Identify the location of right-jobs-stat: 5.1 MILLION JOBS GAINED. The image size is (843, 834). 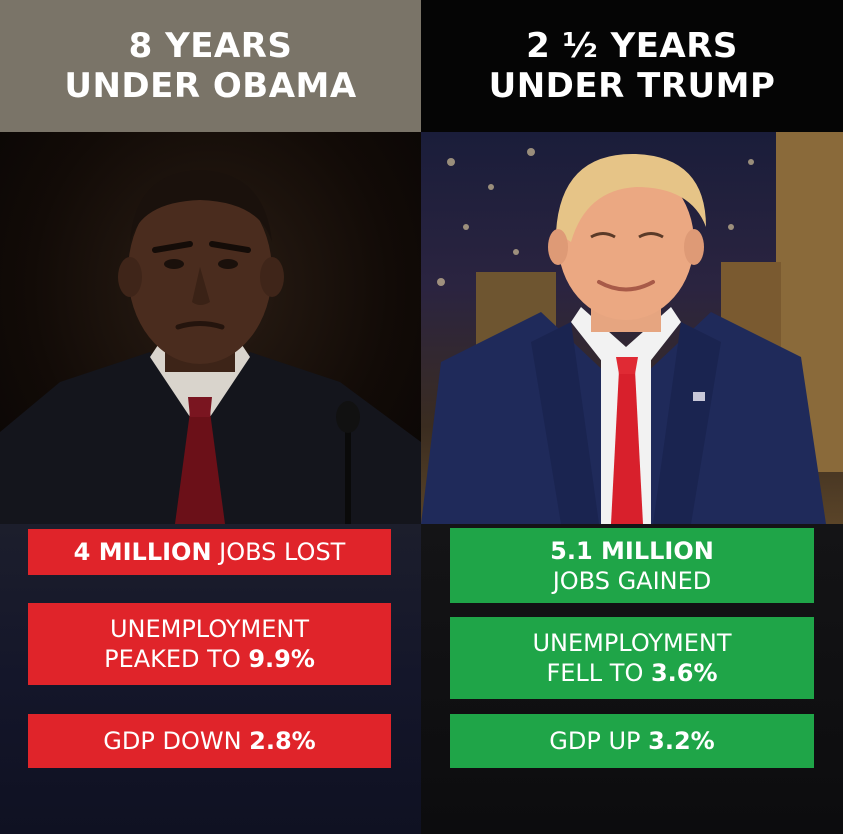
(632, 565).